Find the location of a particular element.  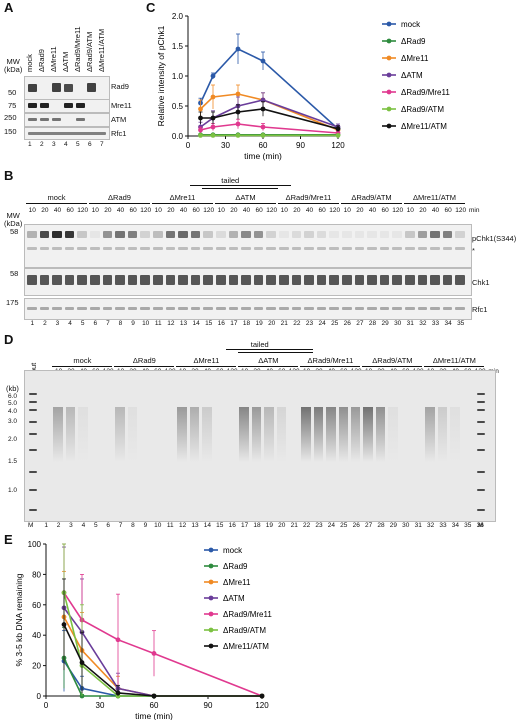

blot-label-pchk1: pChk1(S344) is located at coordinates (494, 238).